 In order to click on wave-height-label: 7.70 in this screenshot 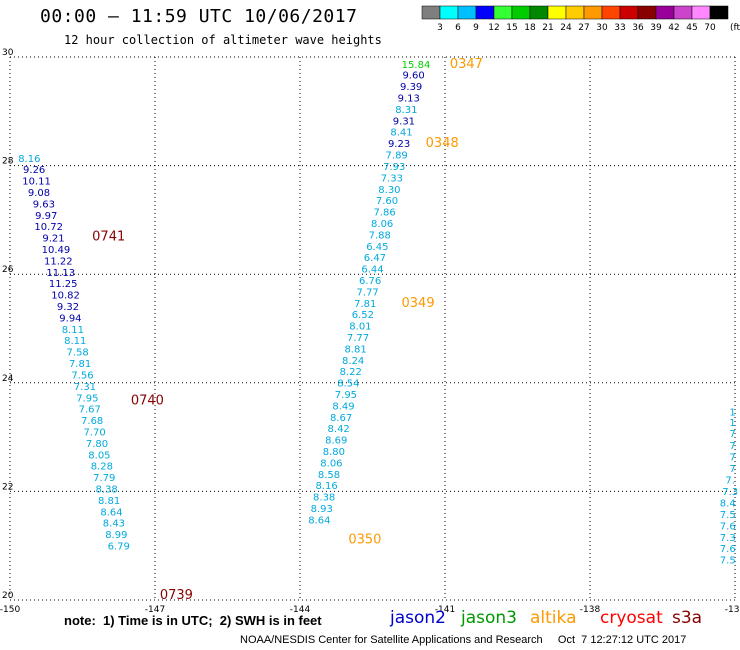, I will do `click(94, 432)`.